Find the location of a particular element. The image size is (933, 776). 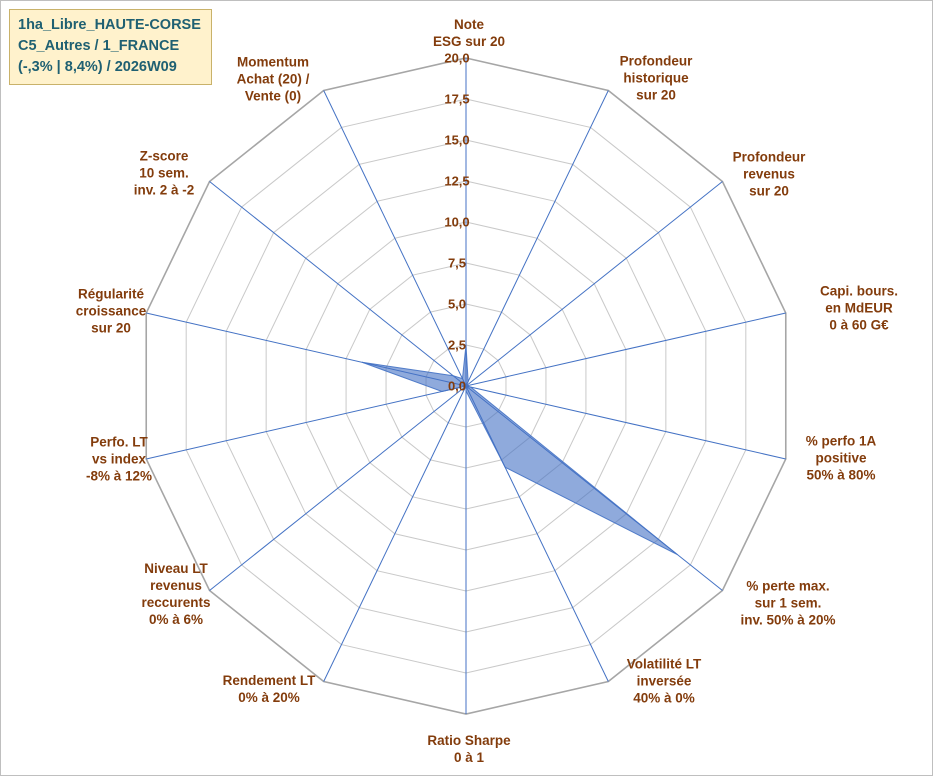

axis-label: Momentum Achat (20) / Vente (0) is located at coordinates (273, 79).